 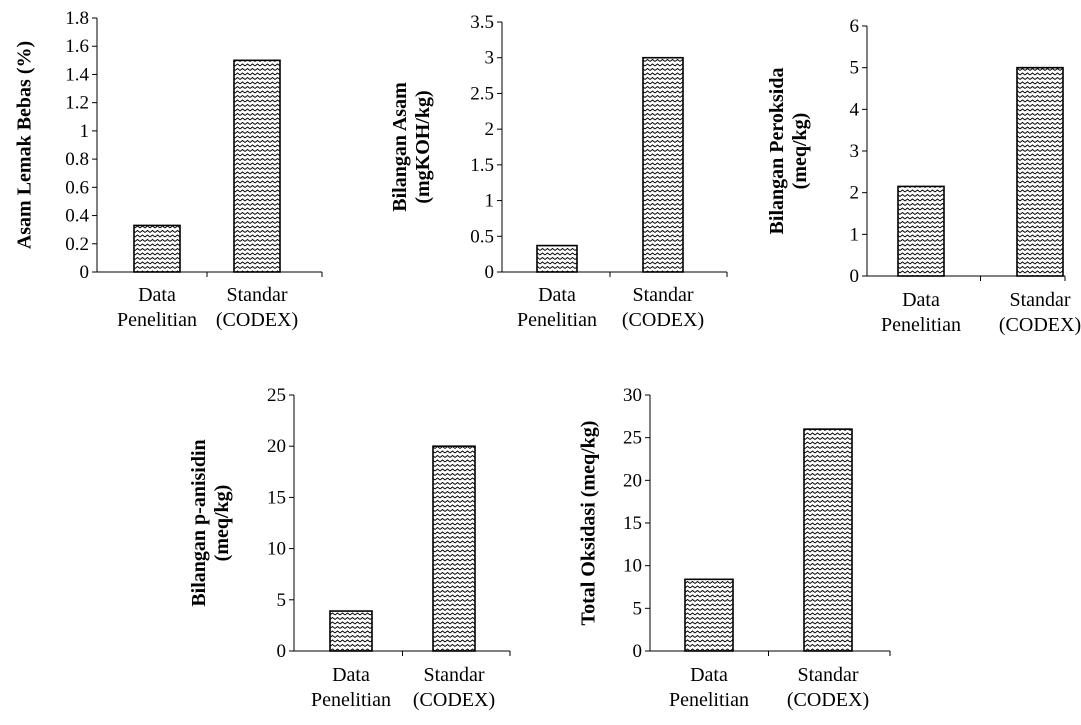 What do you see at coordinates (77, 103) in the screenshot?
I see `y-tick-label: 1.2` at bounding box center [77, 103].